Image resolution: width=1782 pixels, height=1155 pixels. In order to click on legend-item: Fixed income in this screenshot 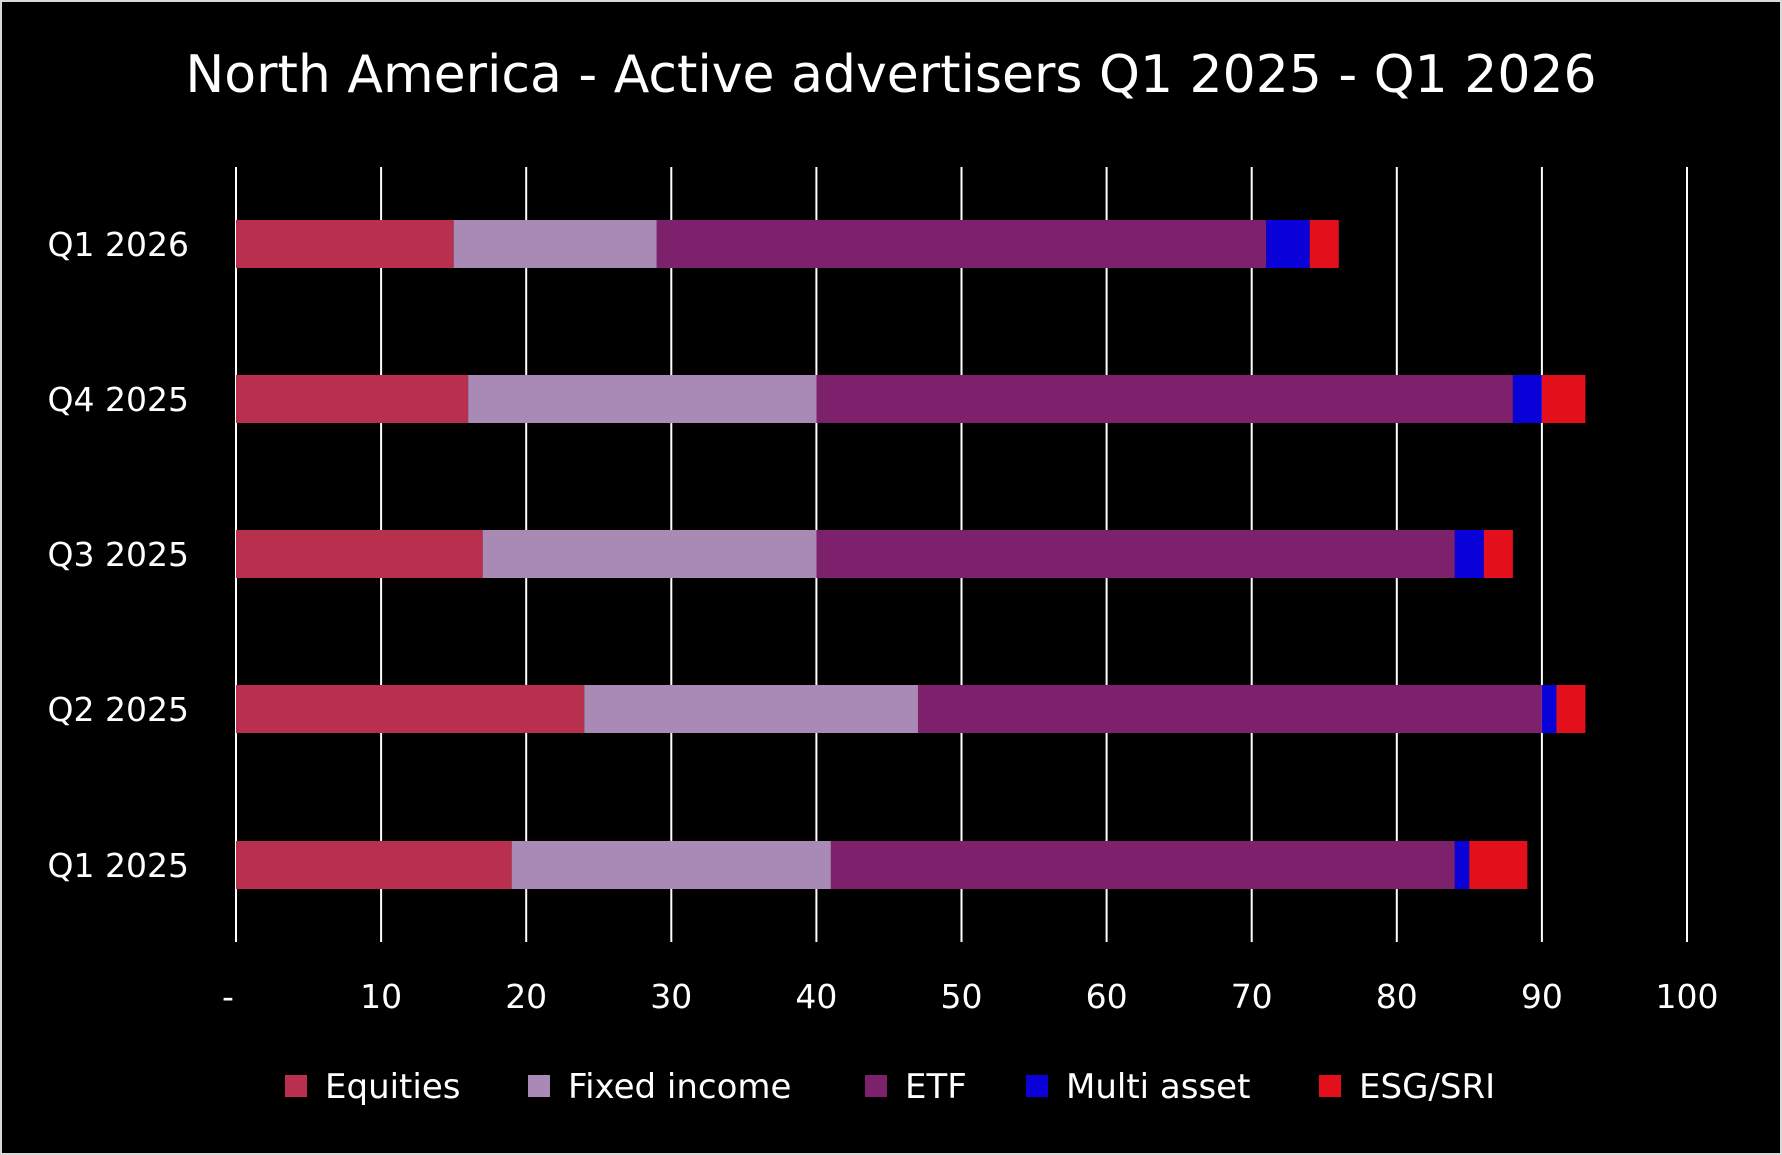, I will do `click(659, 1087)`.